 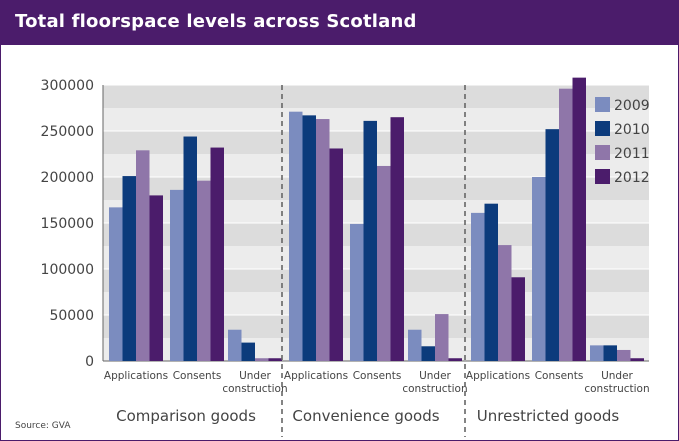 I want to click on legend-label: 2012, so click(x=632, y=178).